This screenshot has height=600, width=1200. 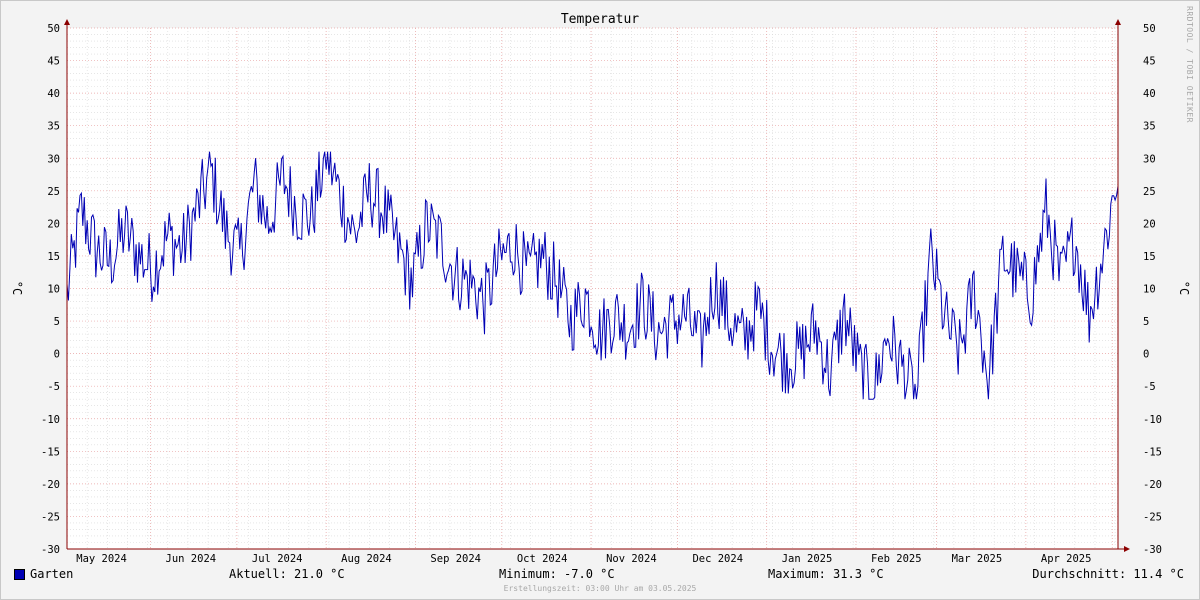 I want to click on y-tick-label-left: -20, so click(x=50, y=485).